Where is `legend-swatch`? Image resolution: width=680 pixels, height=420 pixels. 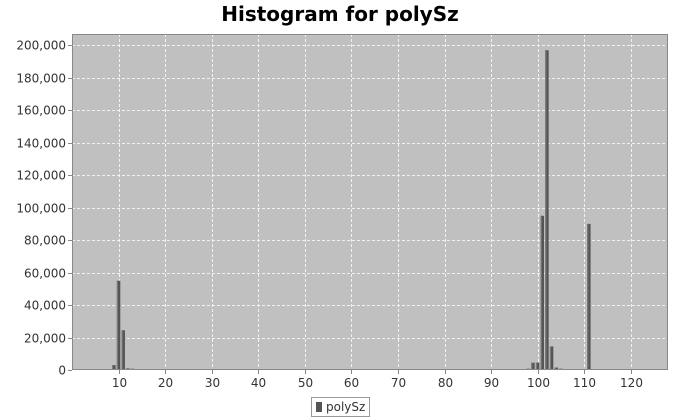
legend-swatch is located at coordinates (319, 407).